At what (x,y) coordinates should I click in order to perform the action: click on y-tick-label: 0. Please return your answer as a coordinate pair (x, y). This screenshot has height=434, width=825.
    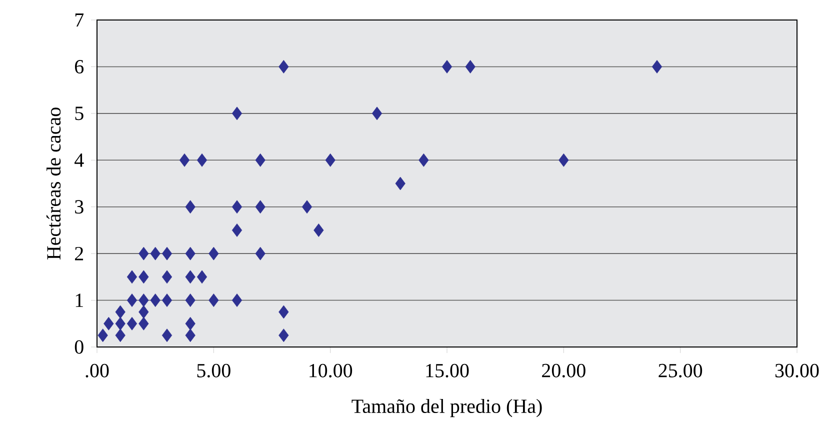
    Looking at the image, I should click on (79, 347).